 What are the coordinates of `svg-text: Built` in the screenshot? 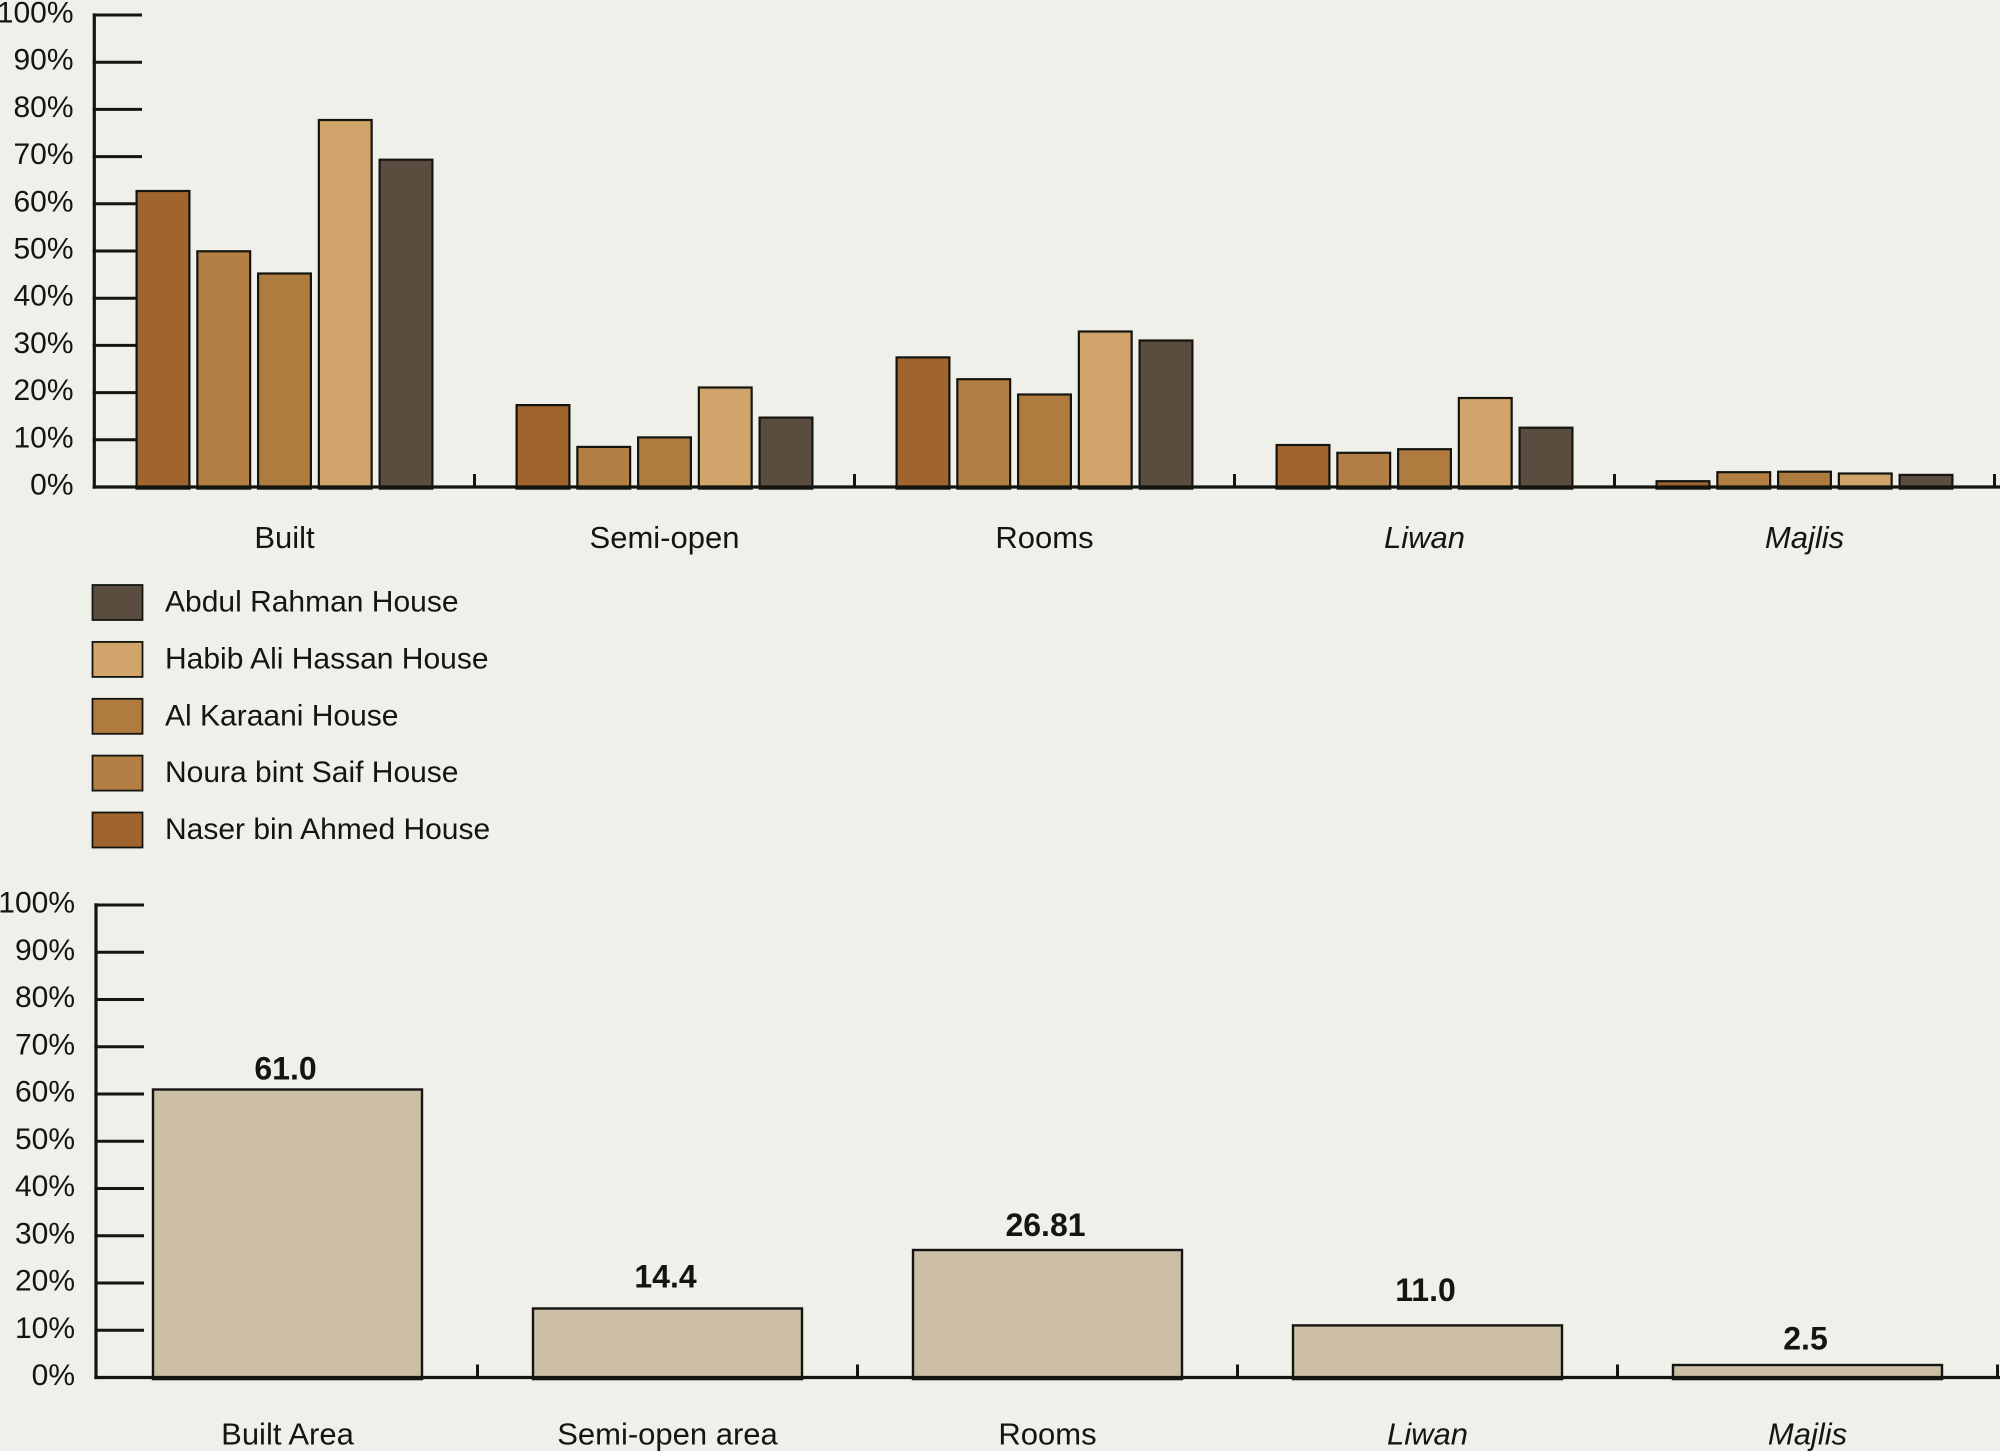 It's located at (284, 537).